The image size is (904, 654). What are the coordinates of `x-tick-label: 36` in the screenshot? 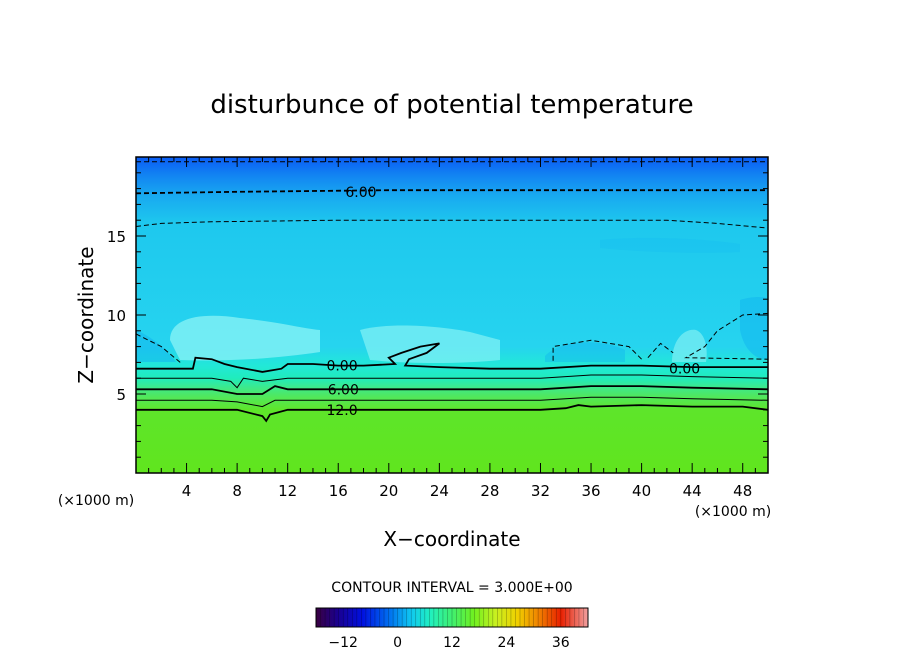 It's located at (590, 491).